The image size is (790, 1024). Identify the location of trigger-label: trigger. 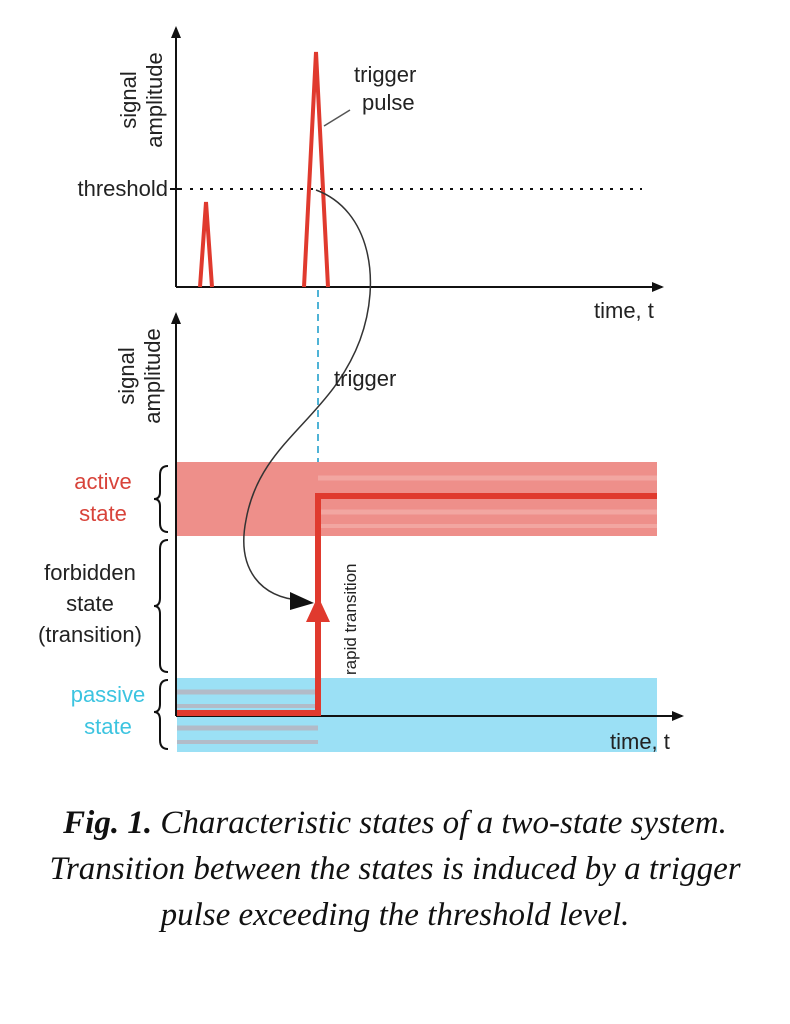
(365, 378).